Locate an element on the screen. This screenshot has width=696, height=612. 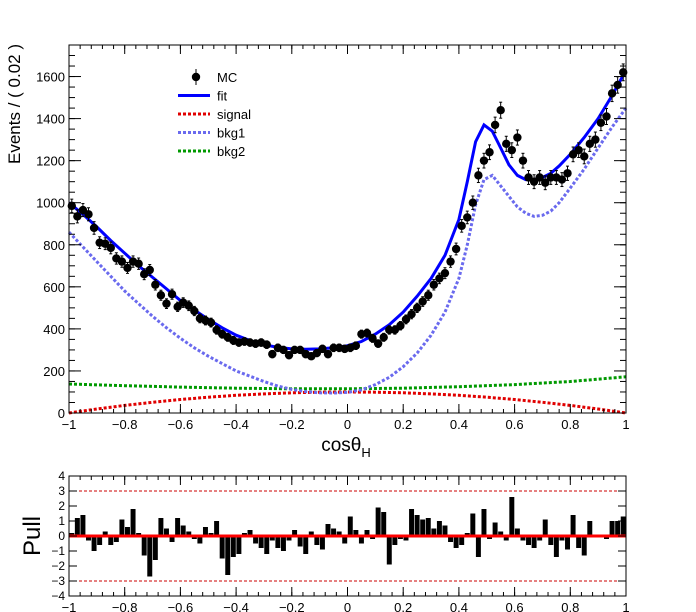
pull-y-tick-label: 1 is located at coordinates (61, 521).